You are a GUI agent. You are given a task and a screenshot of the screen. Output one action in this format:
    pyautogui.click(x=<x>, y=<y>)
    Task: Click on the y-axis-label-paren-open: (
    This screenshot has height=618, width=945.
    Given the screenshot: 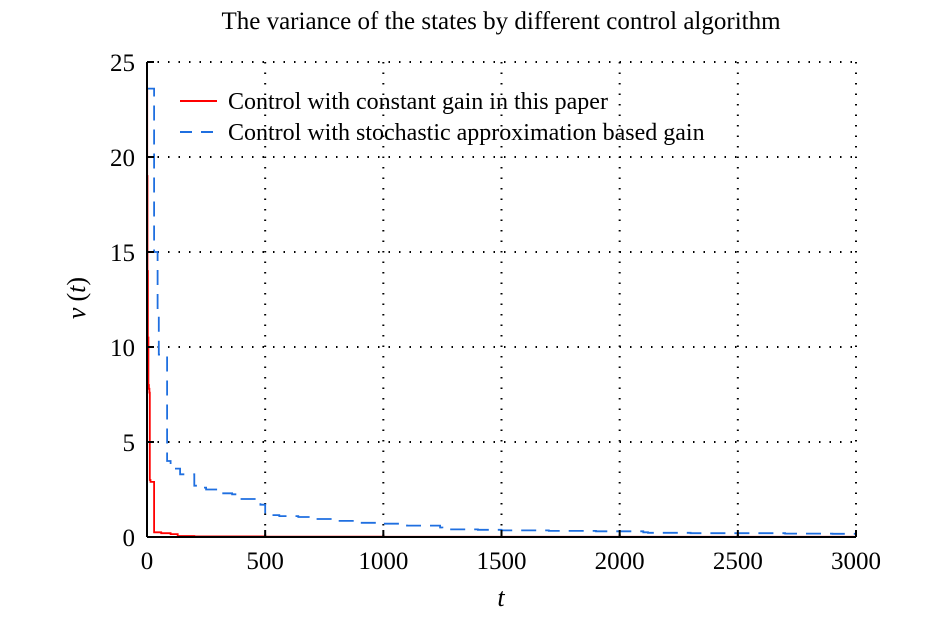 What is the action you would take?
    pyautogui.click(x=76, y=297)
    